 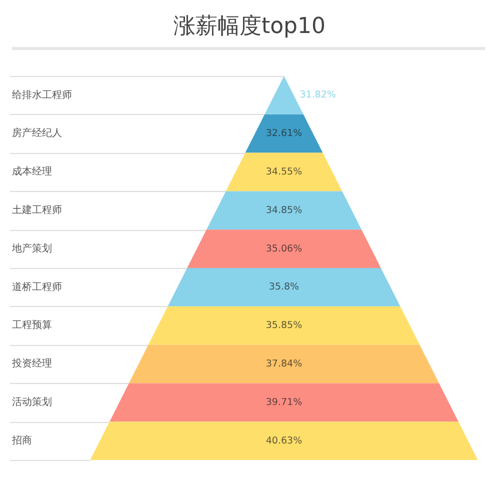 I want to click on category-label: 招商, so click(x=21, y=440).